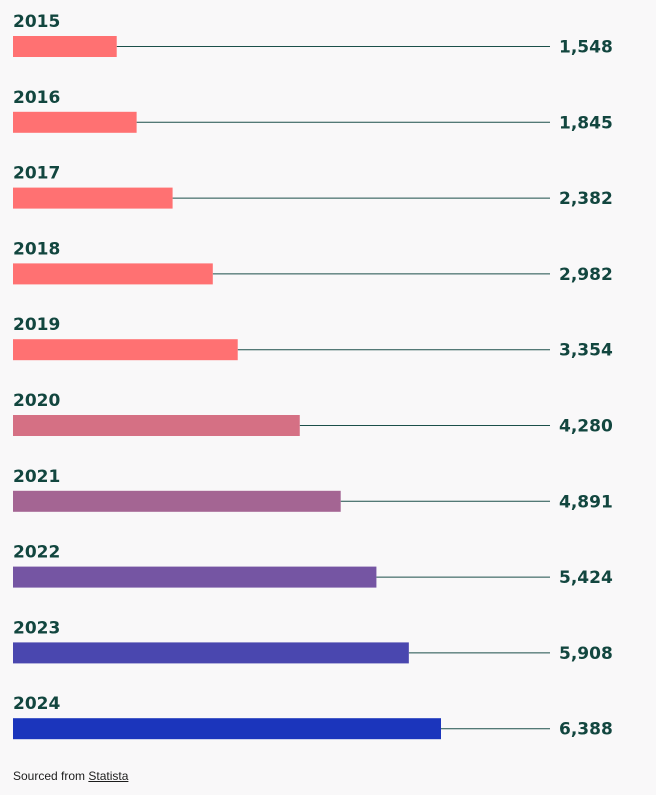 The width and height of the screenshot is (656, 795). I want to click on bar-2016, so click(75, 122).